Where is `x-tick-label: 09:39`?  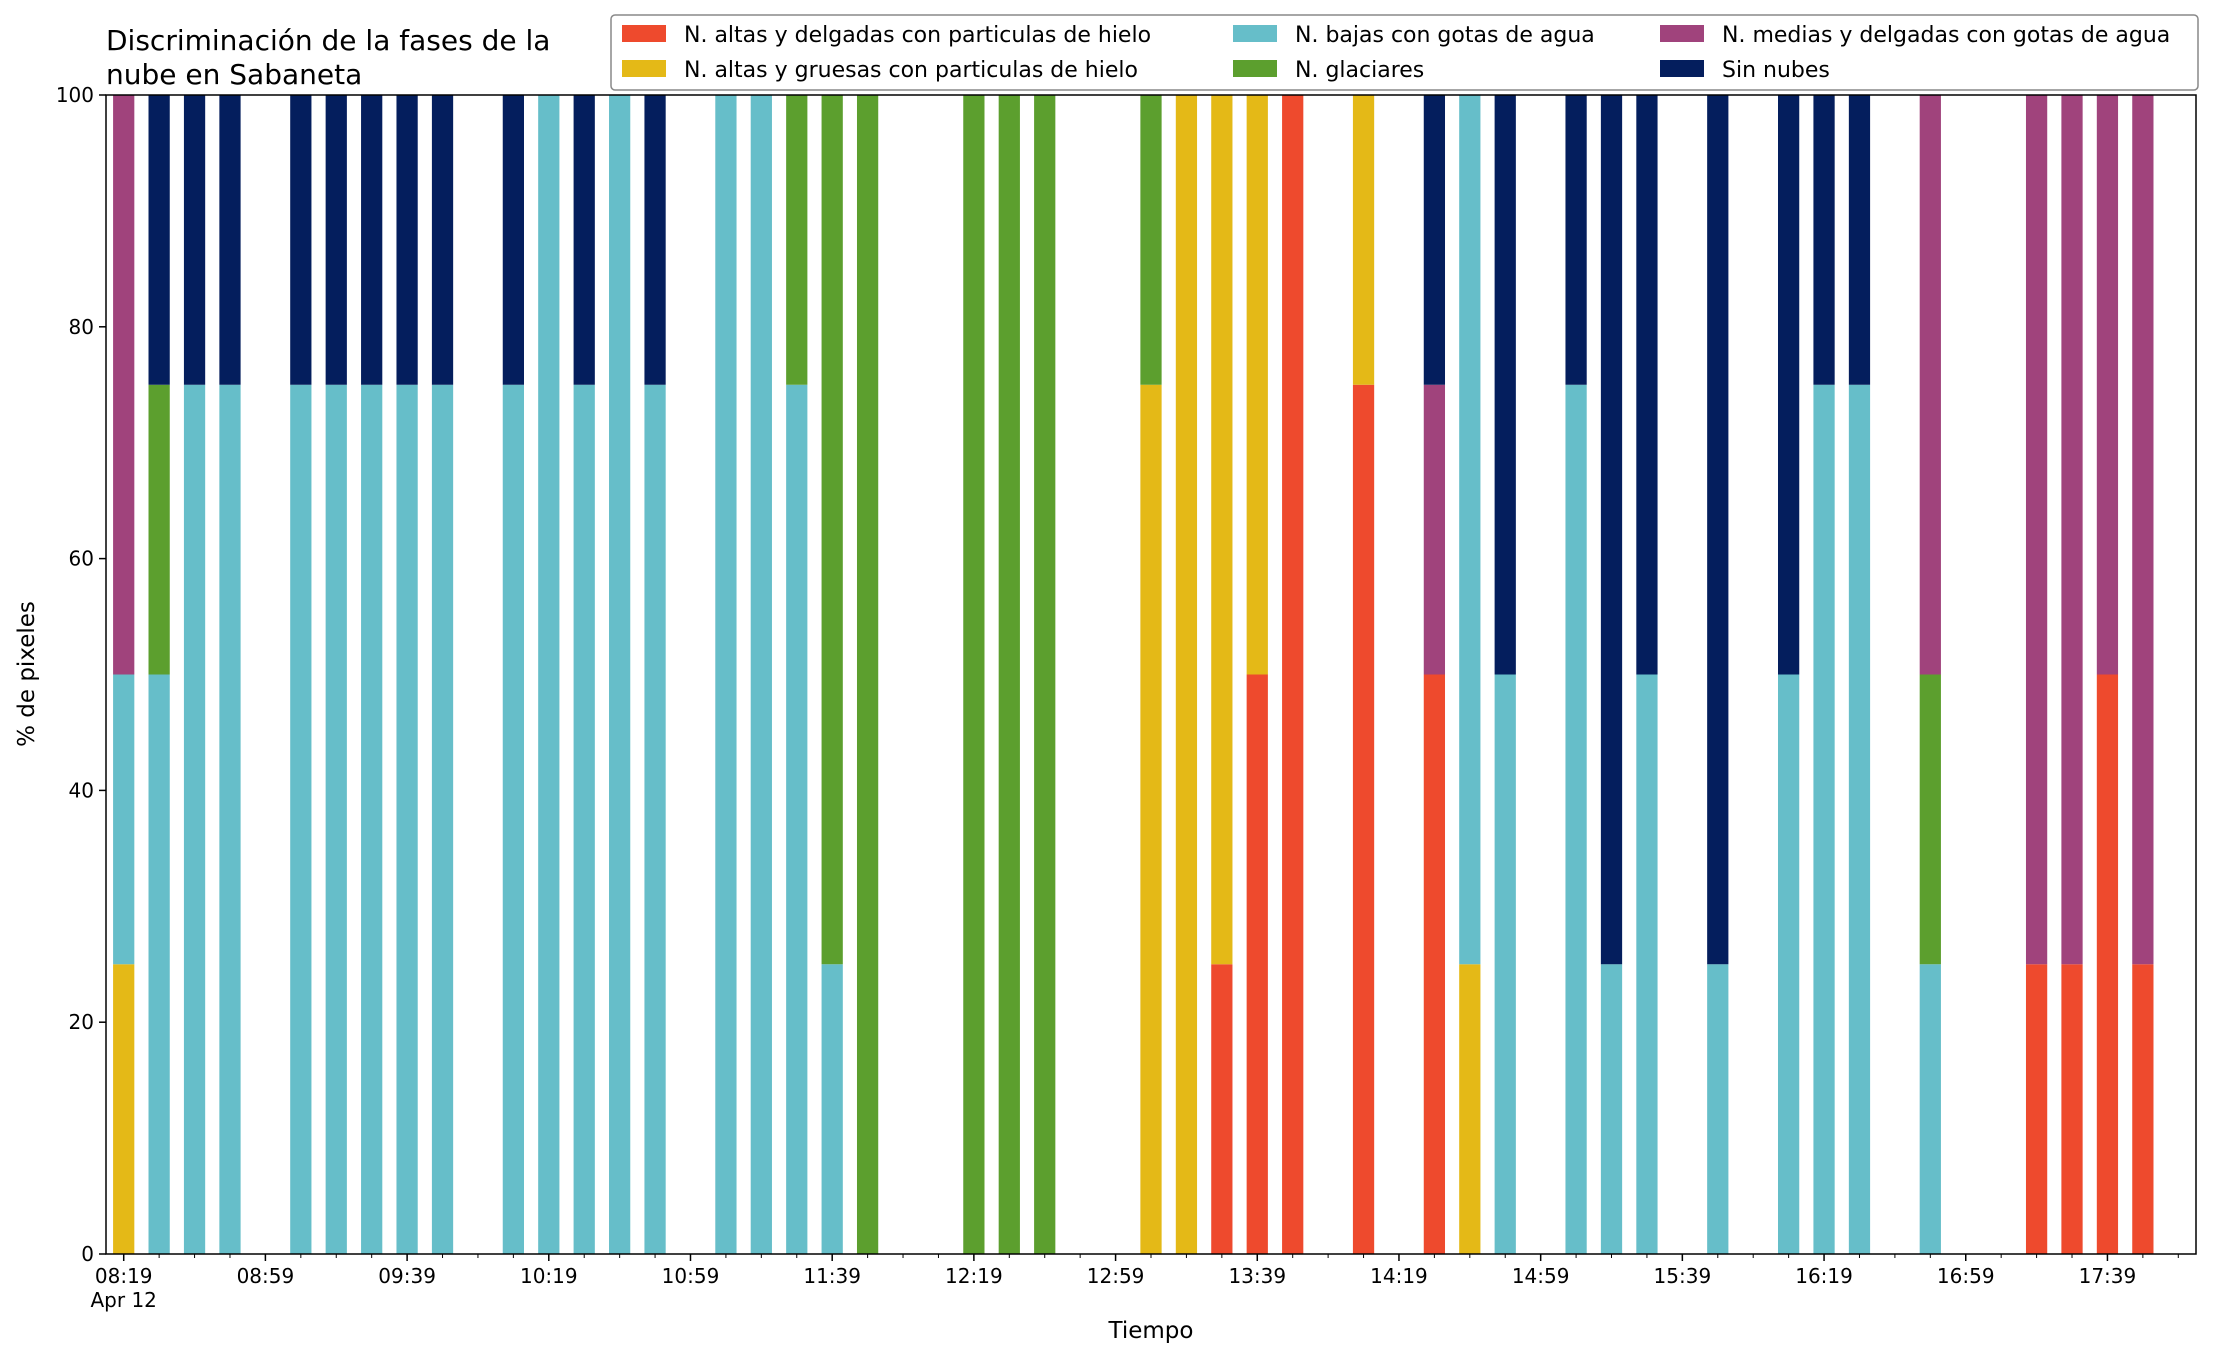
x-tick-label: 09:39 is located at coordinates (407, 1276).